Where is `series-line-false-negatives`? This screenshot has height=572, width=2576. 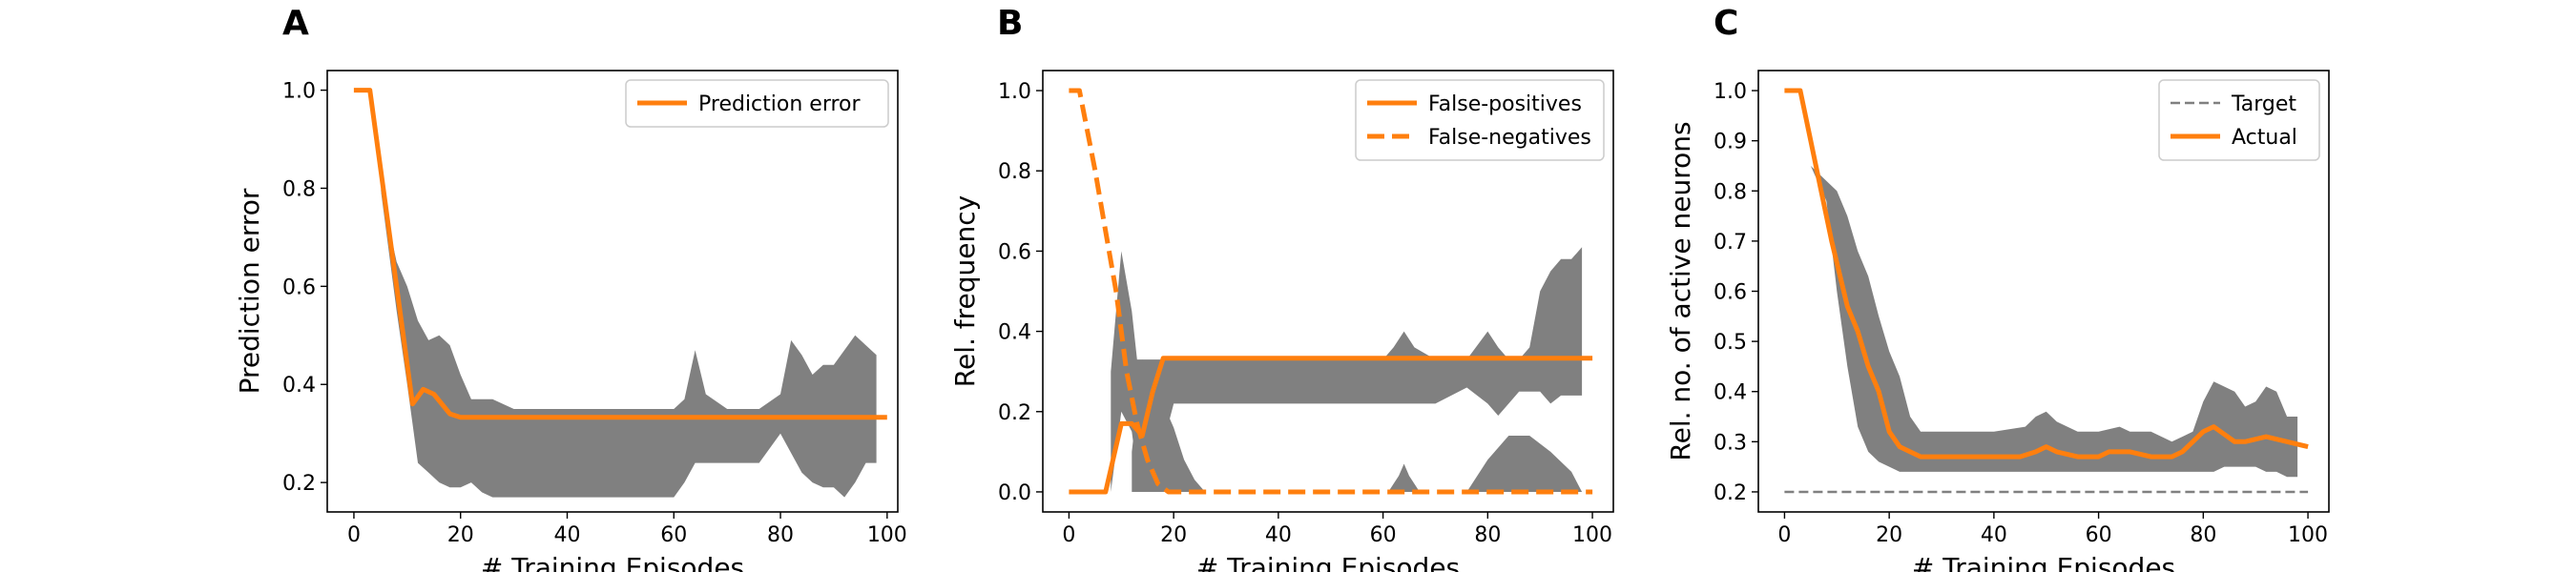
series-line-false-negatives is located at coordinates (1331, 291).